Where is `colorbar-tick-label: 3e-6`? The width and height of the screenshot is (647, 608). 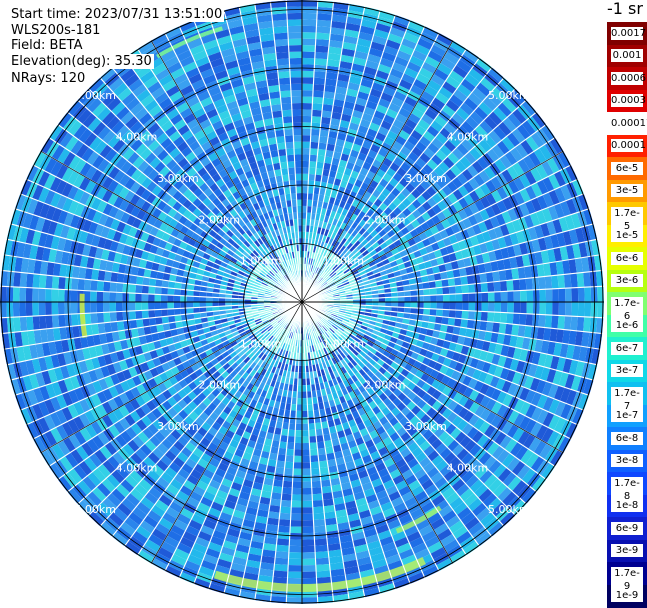
colorbar-tick-label: 3e-6 is located at coordinates (627, 281).